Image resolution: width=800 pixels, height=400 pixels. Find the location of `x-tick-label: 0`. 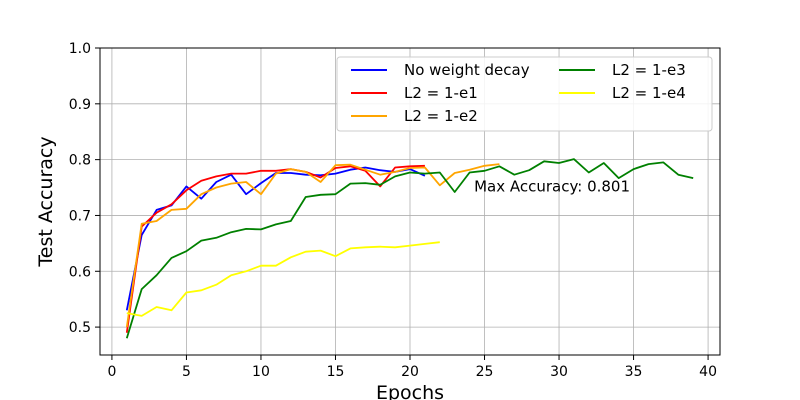

x-tick-label: 0 is located at coordinates (111, 372).